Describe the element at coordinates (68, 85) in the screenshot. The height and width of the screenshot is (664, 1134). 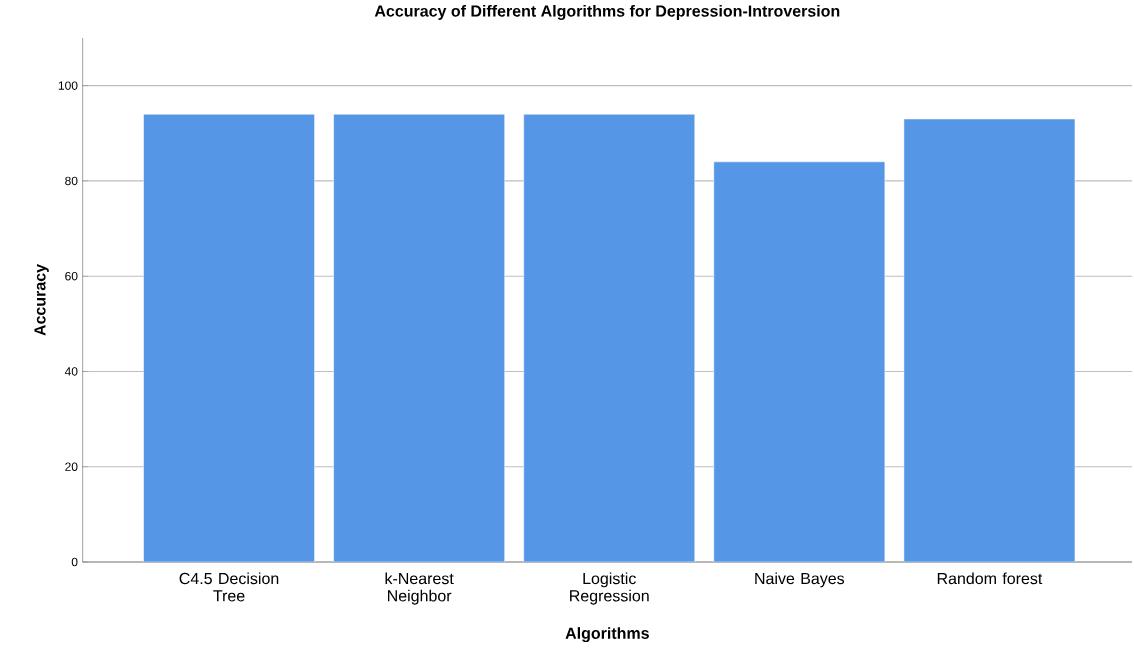
I see `y-tick-label: 100` at that location.